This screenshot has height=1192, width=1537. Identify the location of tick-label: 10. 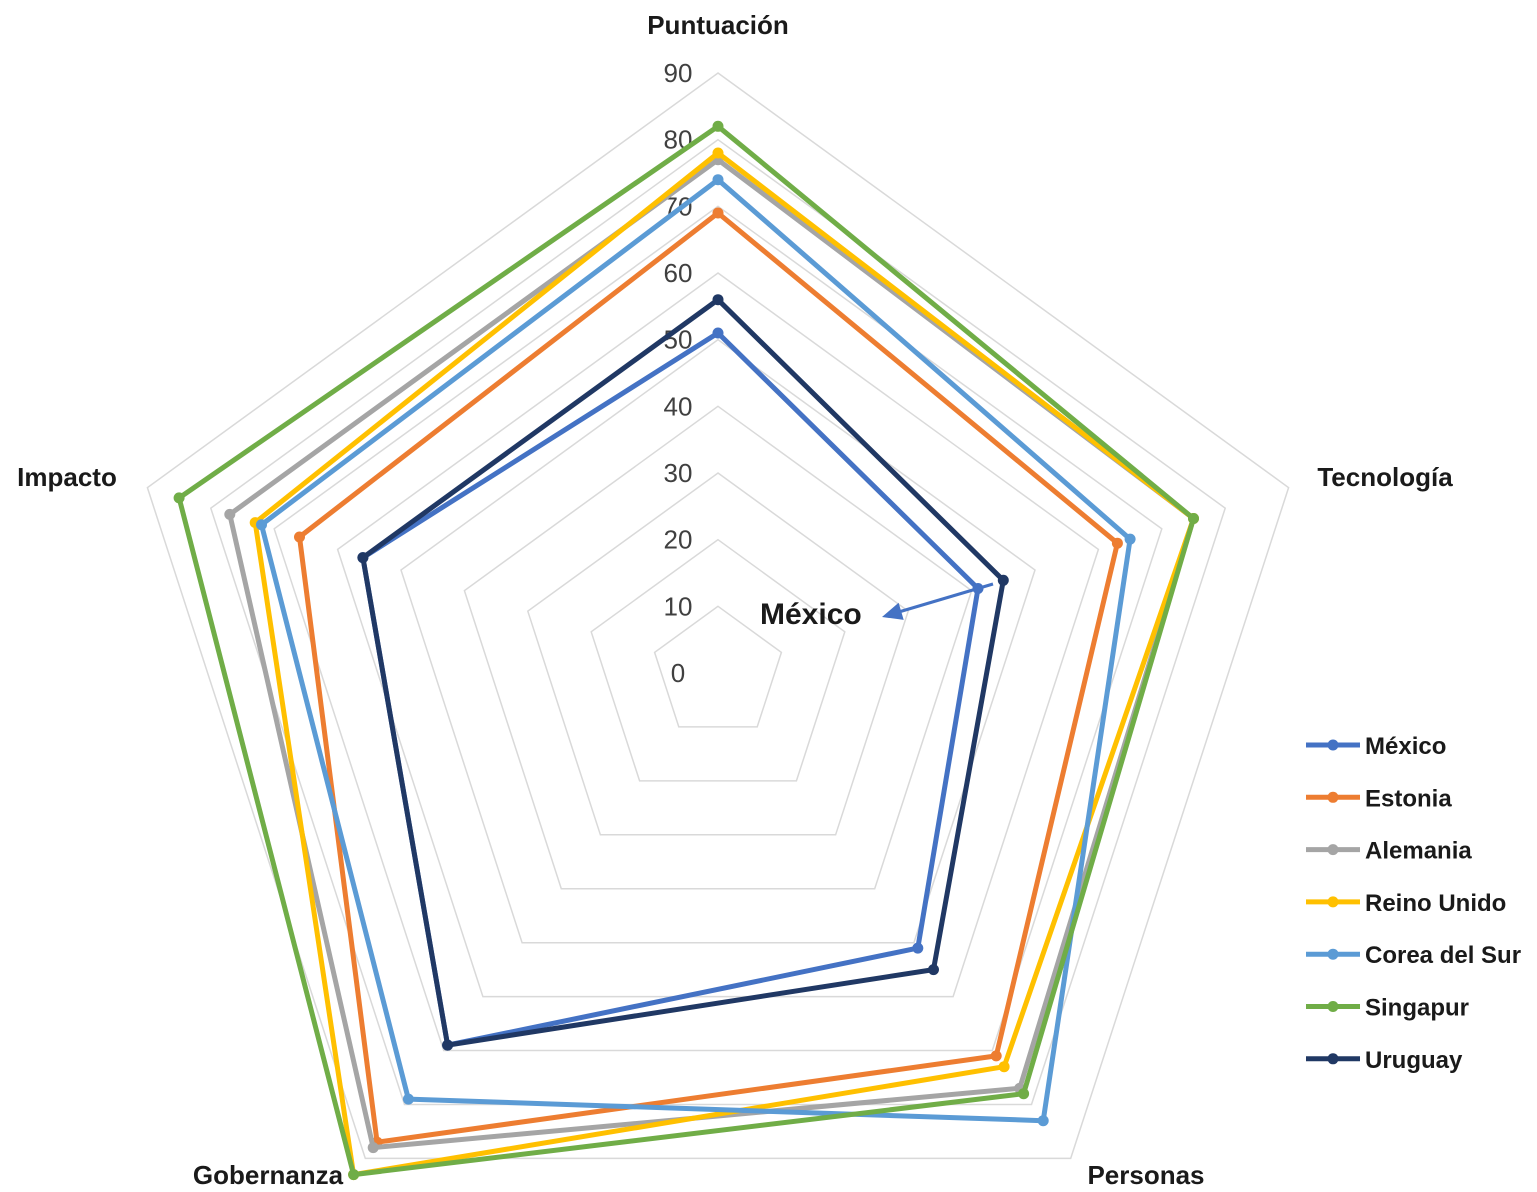
(678, 606).